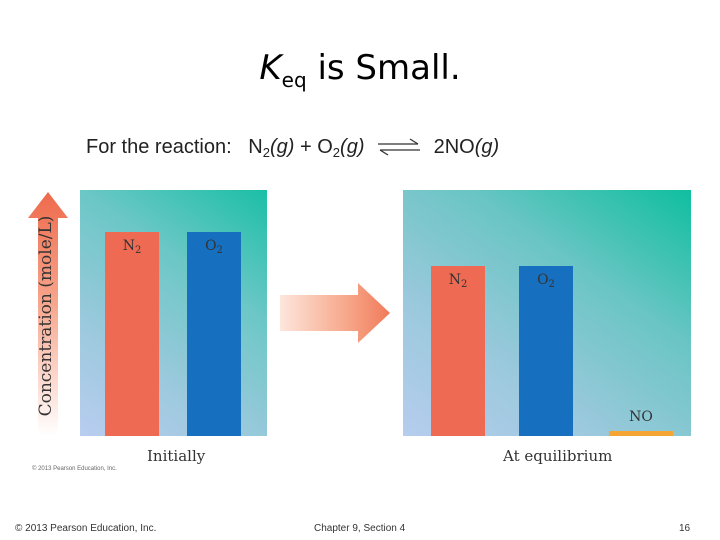  I want to click on product-no: 2NO, so click(454, 147).